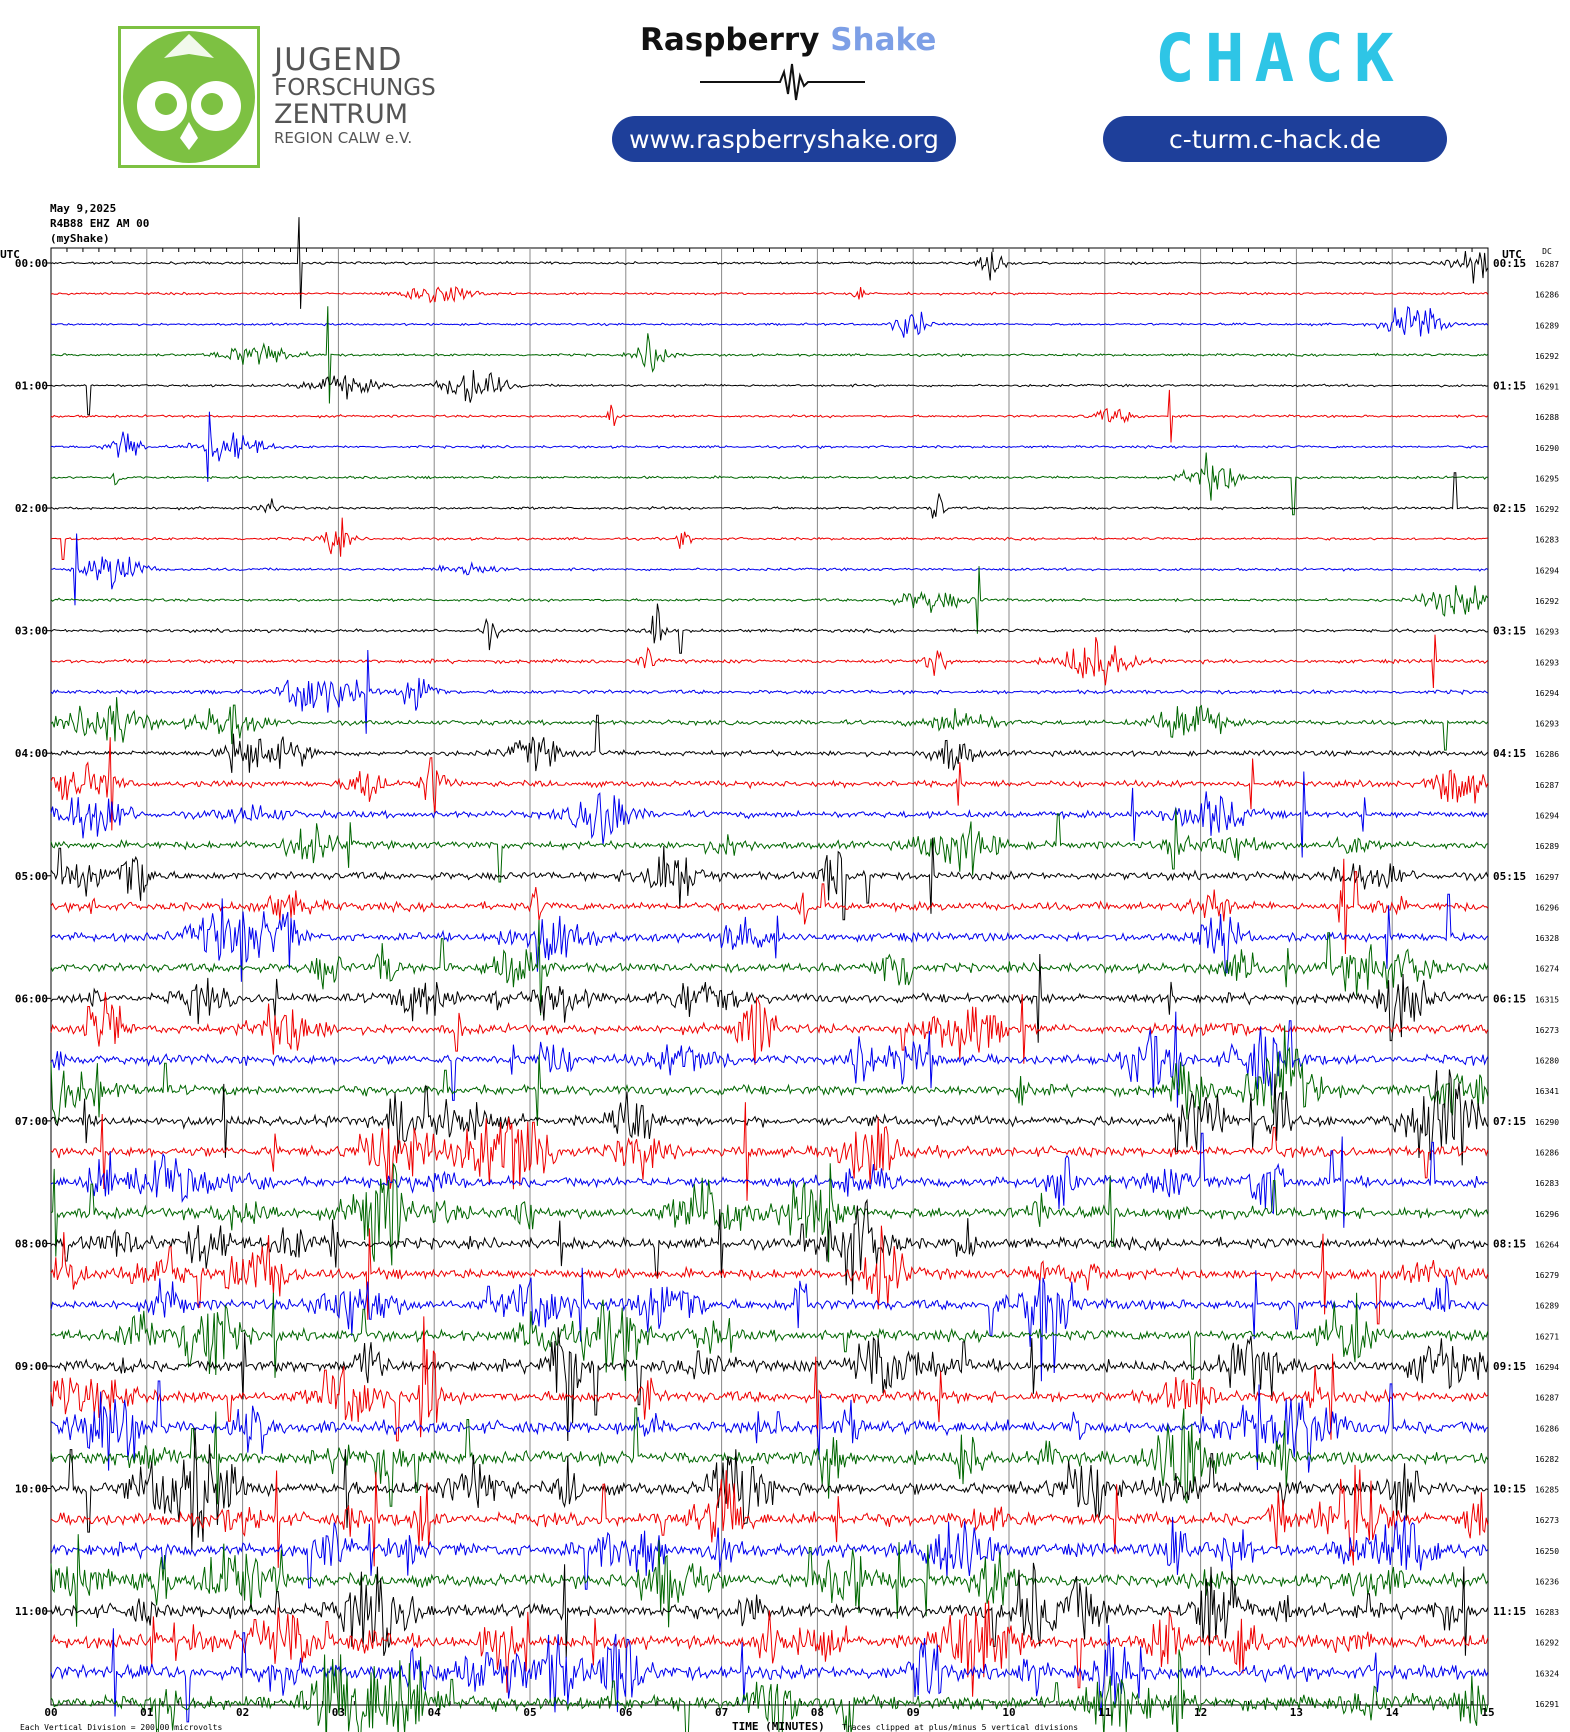 The image size is (1570, 1732). What do you see at coordinates (1547, 1490) in the screenshot?
I see `dc-value-label: 16285` at bounding box center [1547, 1490].